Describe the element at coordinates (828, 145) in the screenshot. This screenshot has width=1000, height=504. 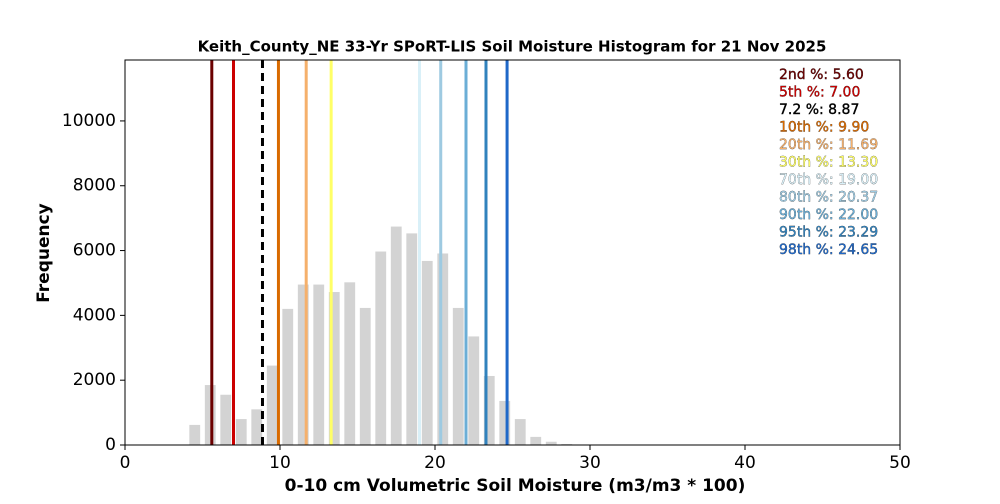
I see `legend-text: 20th %: 11.69` at that location.